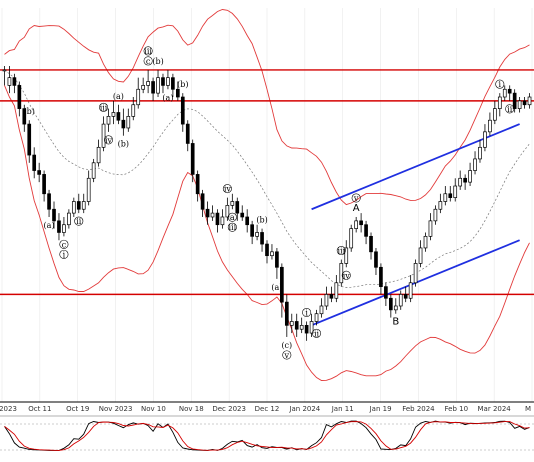  I want to click on x-tick-label: 2023, so click(8, 409).